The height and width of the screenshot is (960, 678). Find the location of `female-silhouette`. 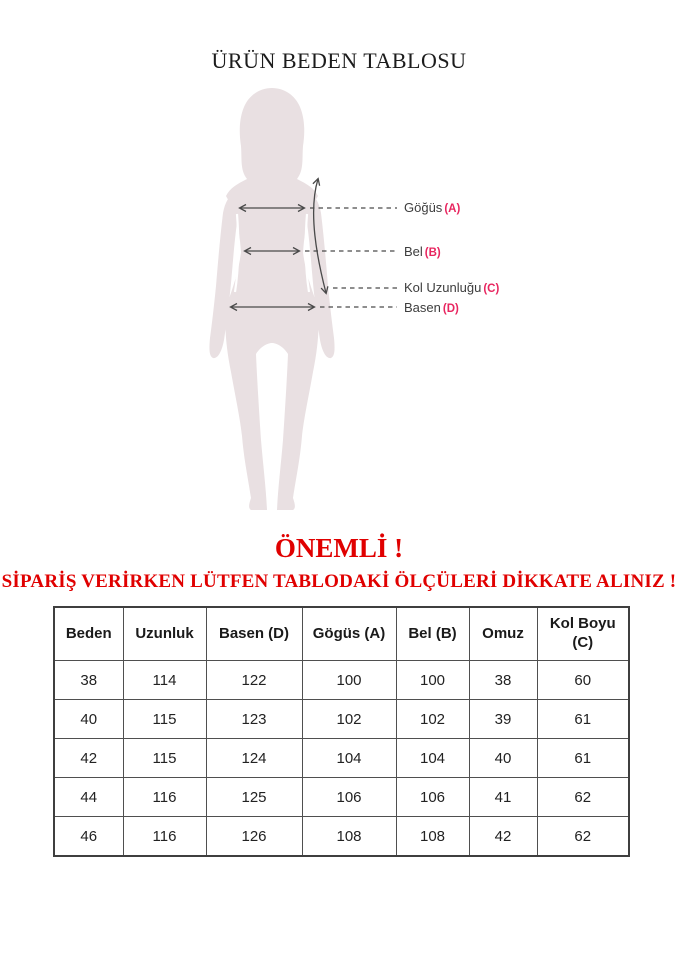

female-silhouette is located at coordinates (272, 299).